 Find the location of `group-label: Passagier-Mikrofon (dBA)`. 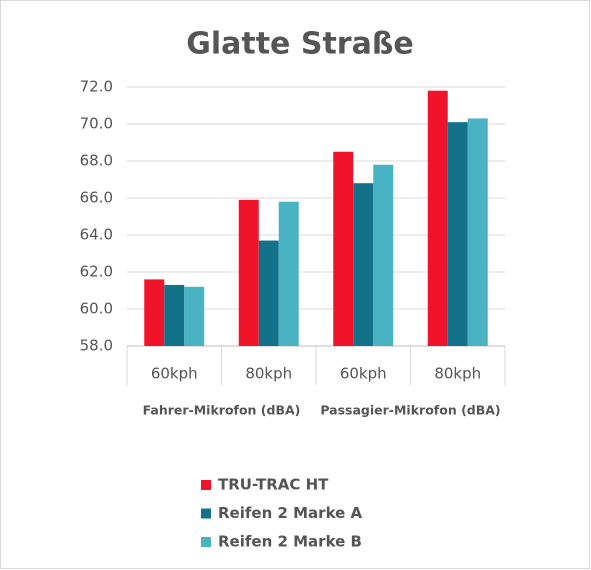

group-label: Passagier-Mikrofon (dBA) is located at coordinates (410, 410).